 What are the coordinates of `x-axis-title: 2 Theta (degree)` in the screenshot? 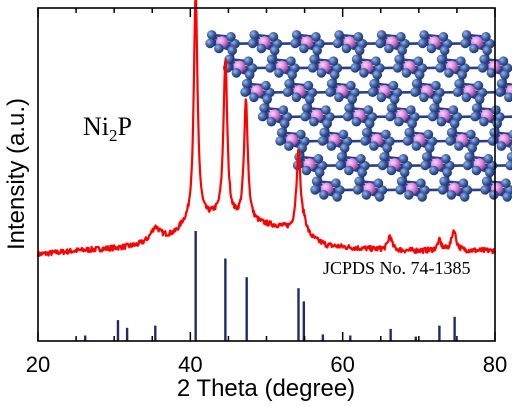 It's located at (266, 388).